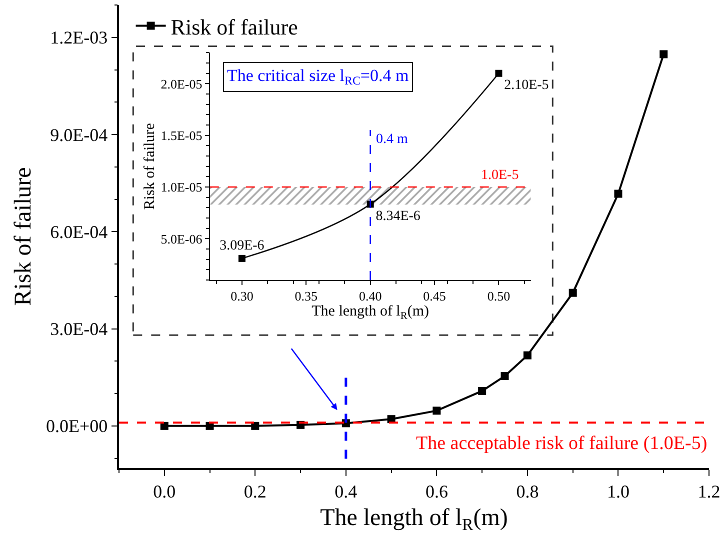  I want to click on x-tick-label: 0.30, so click(242, 296).